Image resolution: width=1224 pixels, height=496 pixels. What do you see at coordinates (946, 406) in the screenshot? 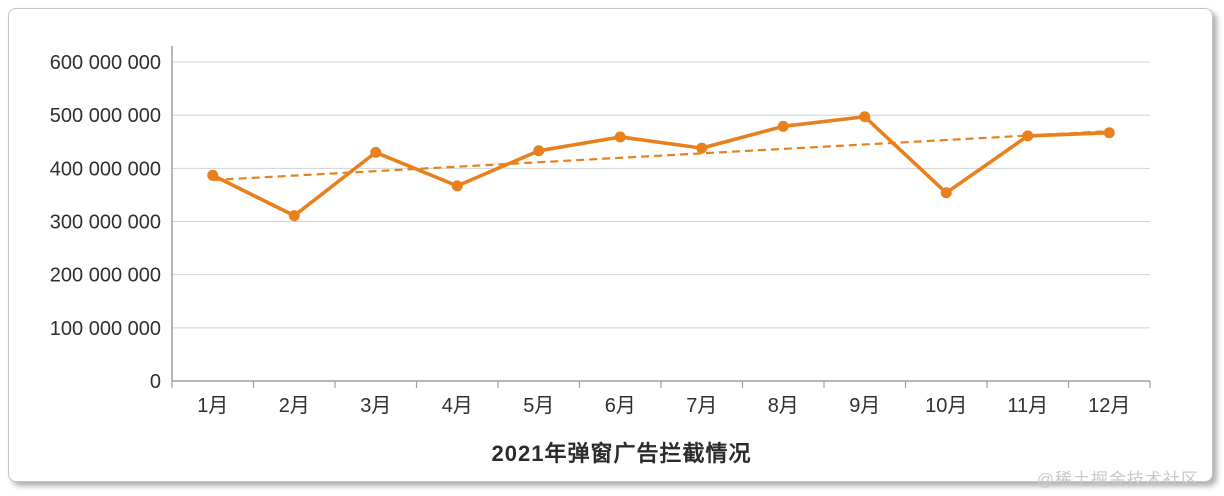
I see `x-axis-label: 10月` at bounding box center [946, 406].